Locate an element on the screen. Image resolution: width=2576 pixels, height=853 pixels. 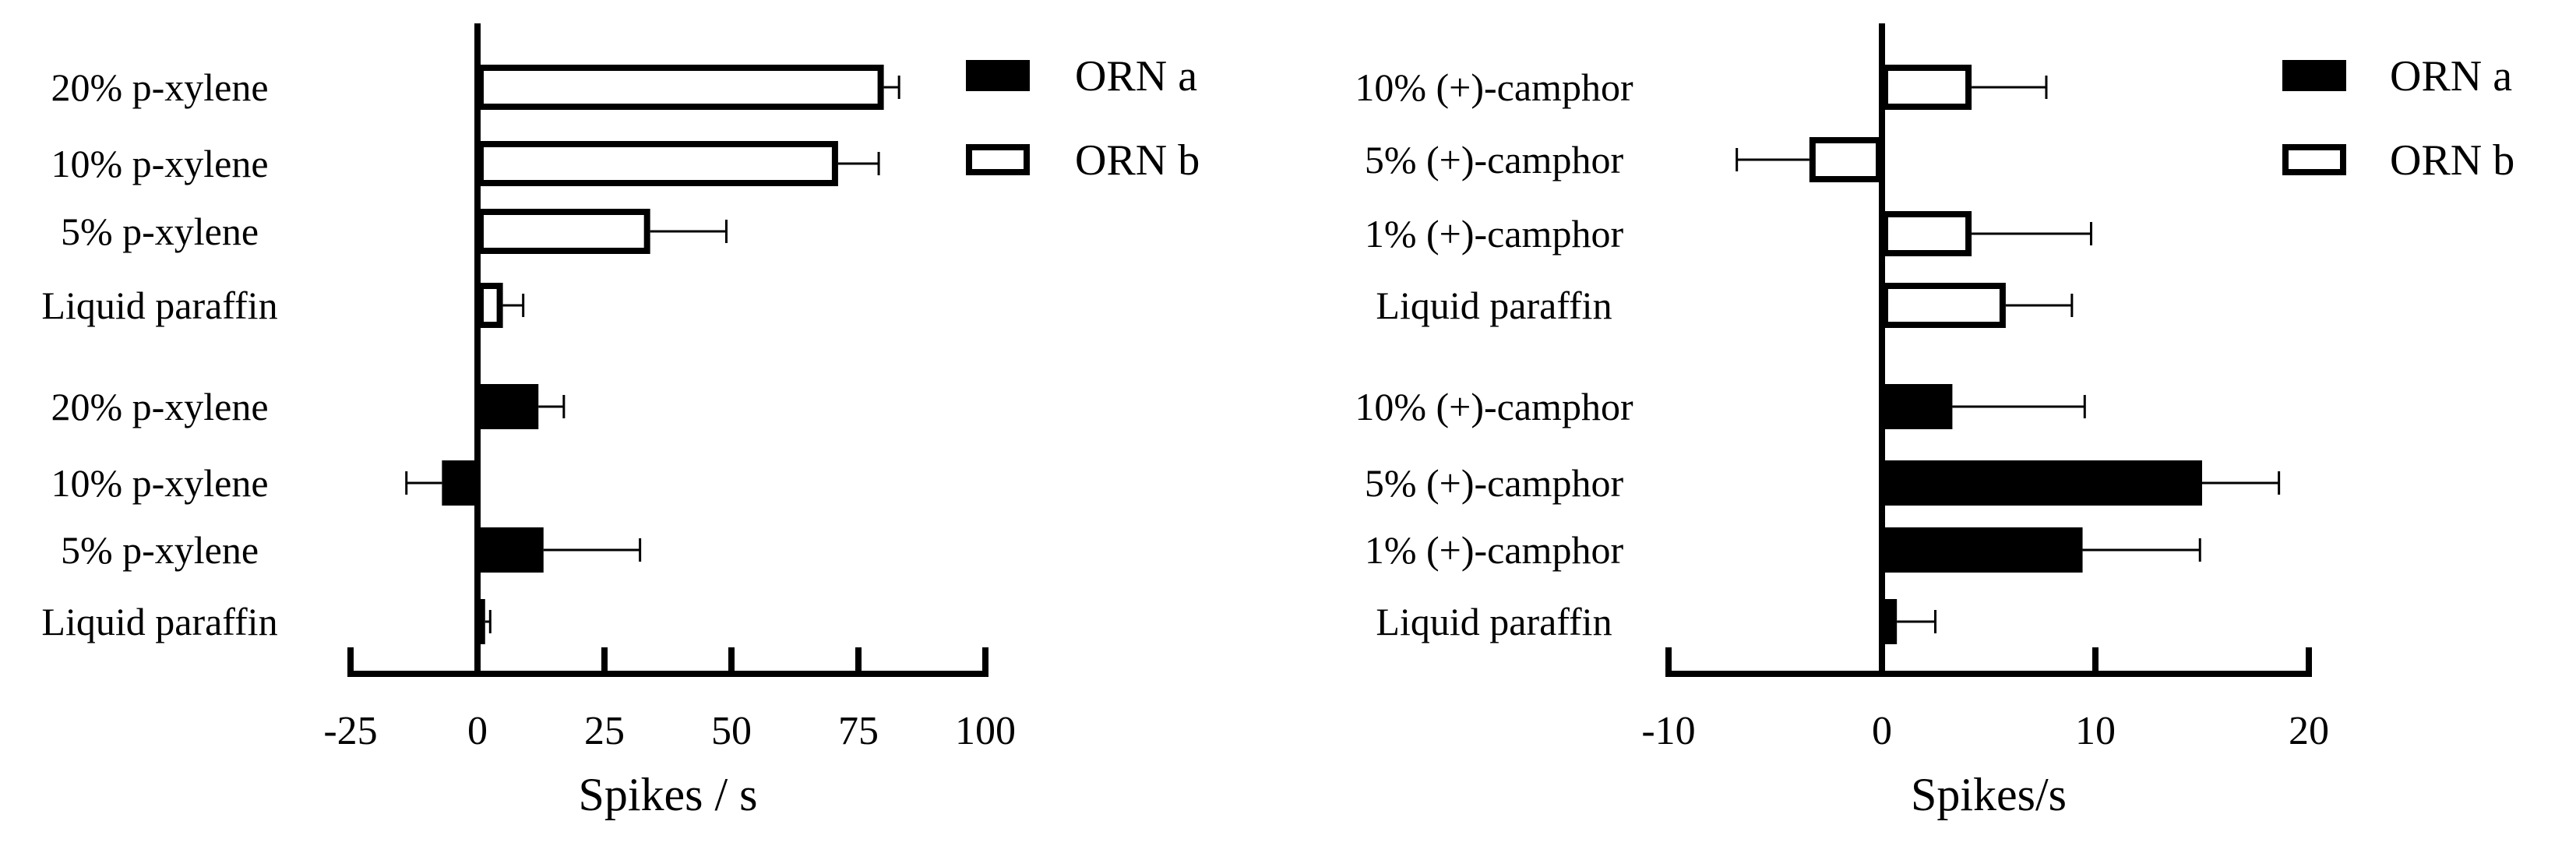
bar-orn-a-5pct-camphor is located at coordinates (2042, 483).